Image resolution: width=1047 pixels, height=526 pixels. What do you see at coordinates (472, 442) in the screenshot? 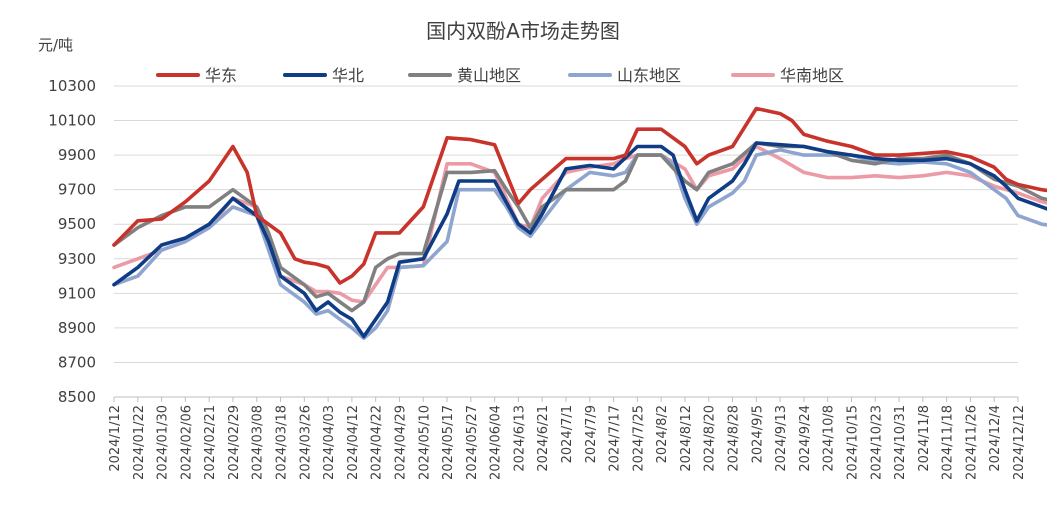
I see `x-tick-label: 2024/05/27` at bounding box center [472, 442].